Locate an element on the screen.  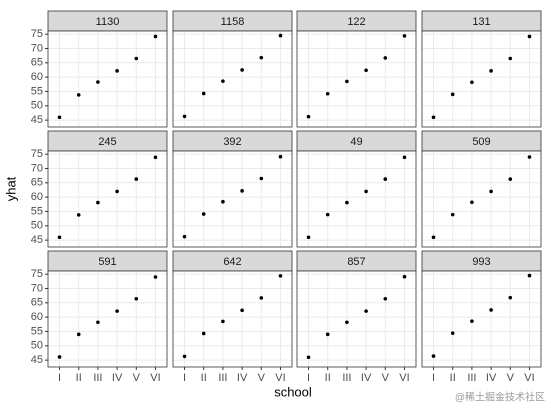
y-tick-label: 60 is located at coordinates (37, 197).